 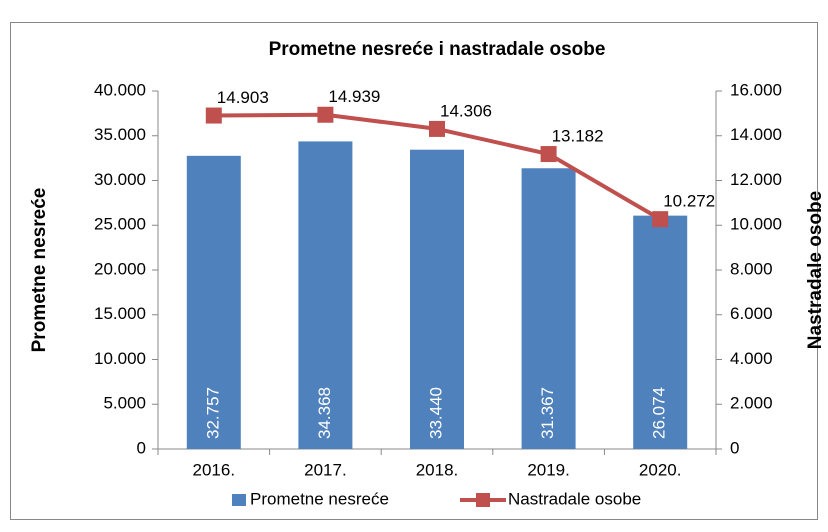 I want to click on y2-tick-label: 12.000, so click(x=756, y=179).